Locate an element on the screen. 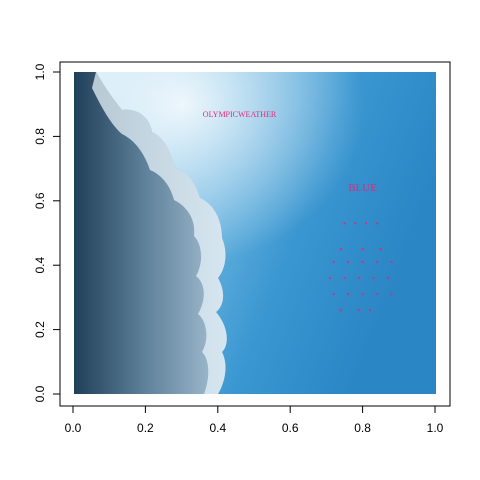  x-tick: 0.6 is located at coordinates (290, 420).